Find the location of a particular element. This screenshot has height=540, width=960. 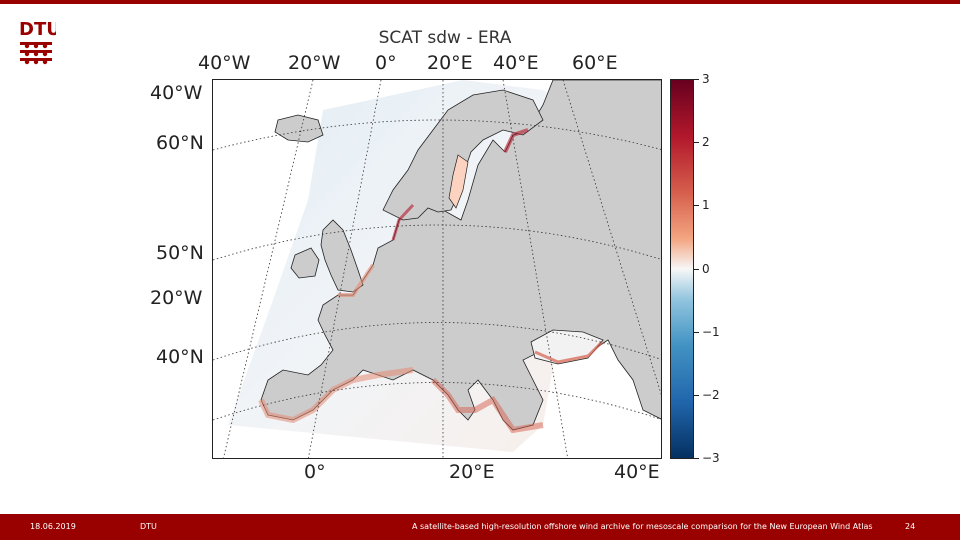

figure-title: SCAT sdw - ERA is located at coordinates (445, 38).